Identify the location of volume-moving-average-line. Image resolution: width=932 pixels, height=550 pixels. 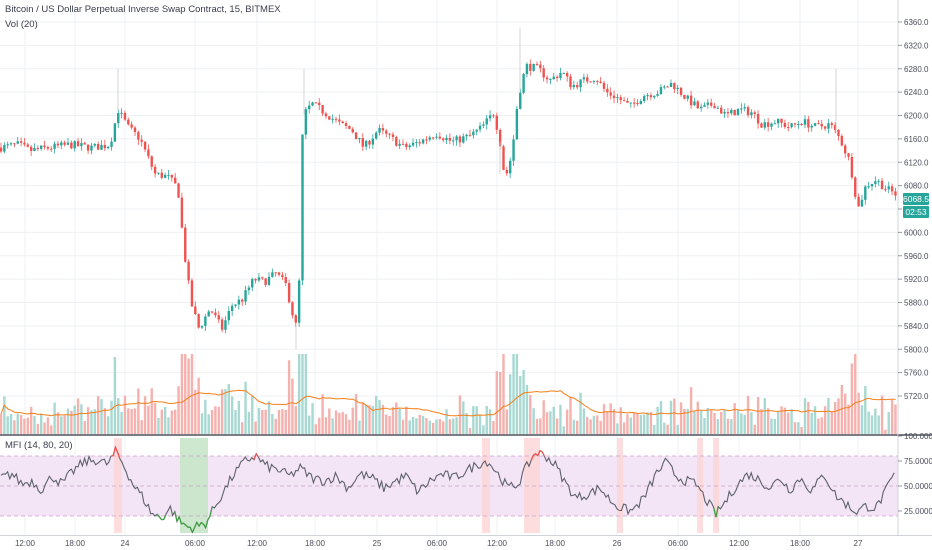
(448, 403).